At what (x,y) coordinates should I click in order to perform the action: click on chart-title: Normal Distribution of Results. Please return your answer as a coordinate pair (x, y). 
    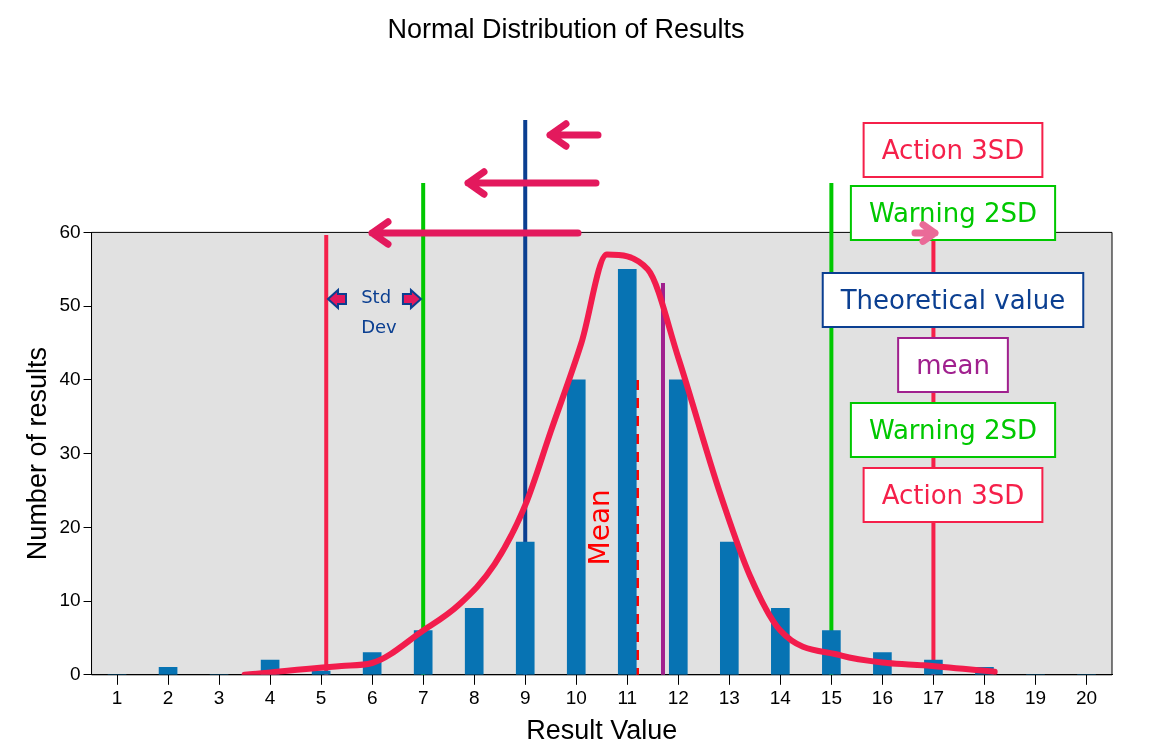
    Looking at the image, I should click on (566, 28).